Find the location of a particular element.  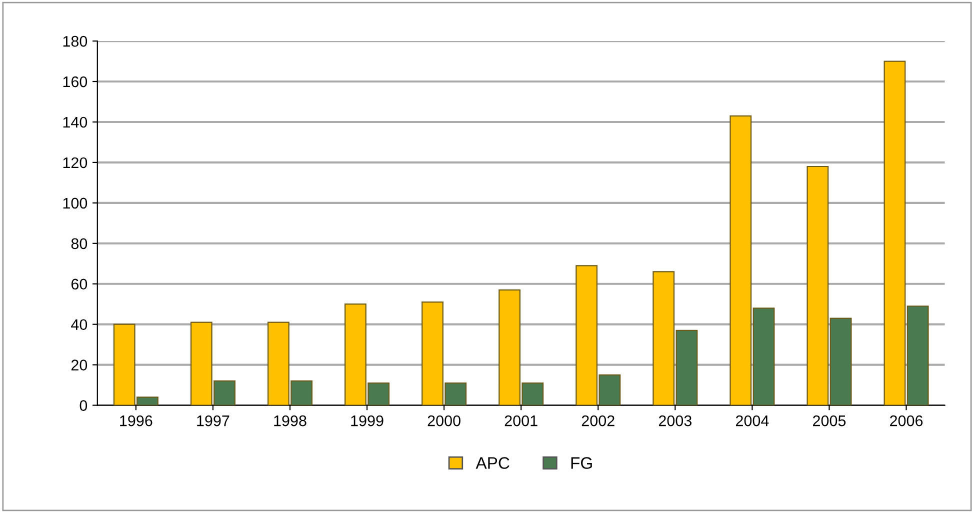

y-tick-label: 140 is located at coordinates (75, 122).